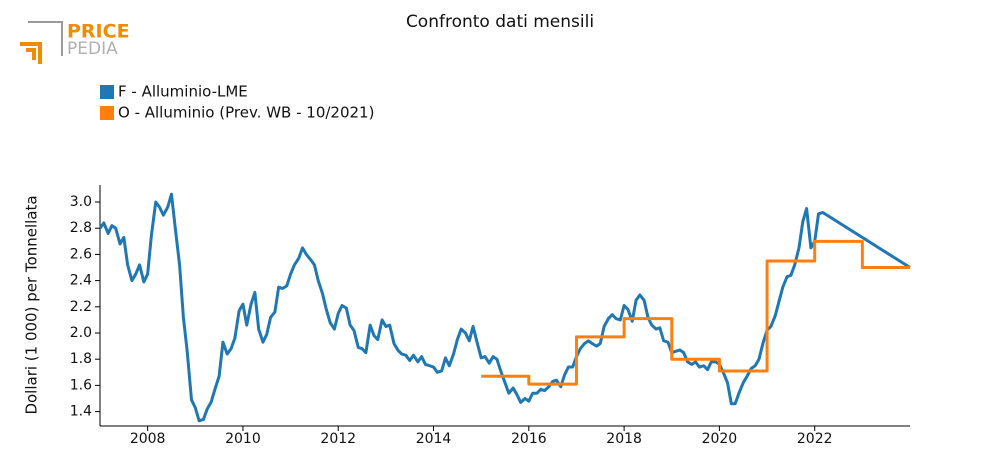 Image resolution: width=1000 pixels, height=475 pixels. I want to click on y-tick-label: 2.0, so click(81, 333).